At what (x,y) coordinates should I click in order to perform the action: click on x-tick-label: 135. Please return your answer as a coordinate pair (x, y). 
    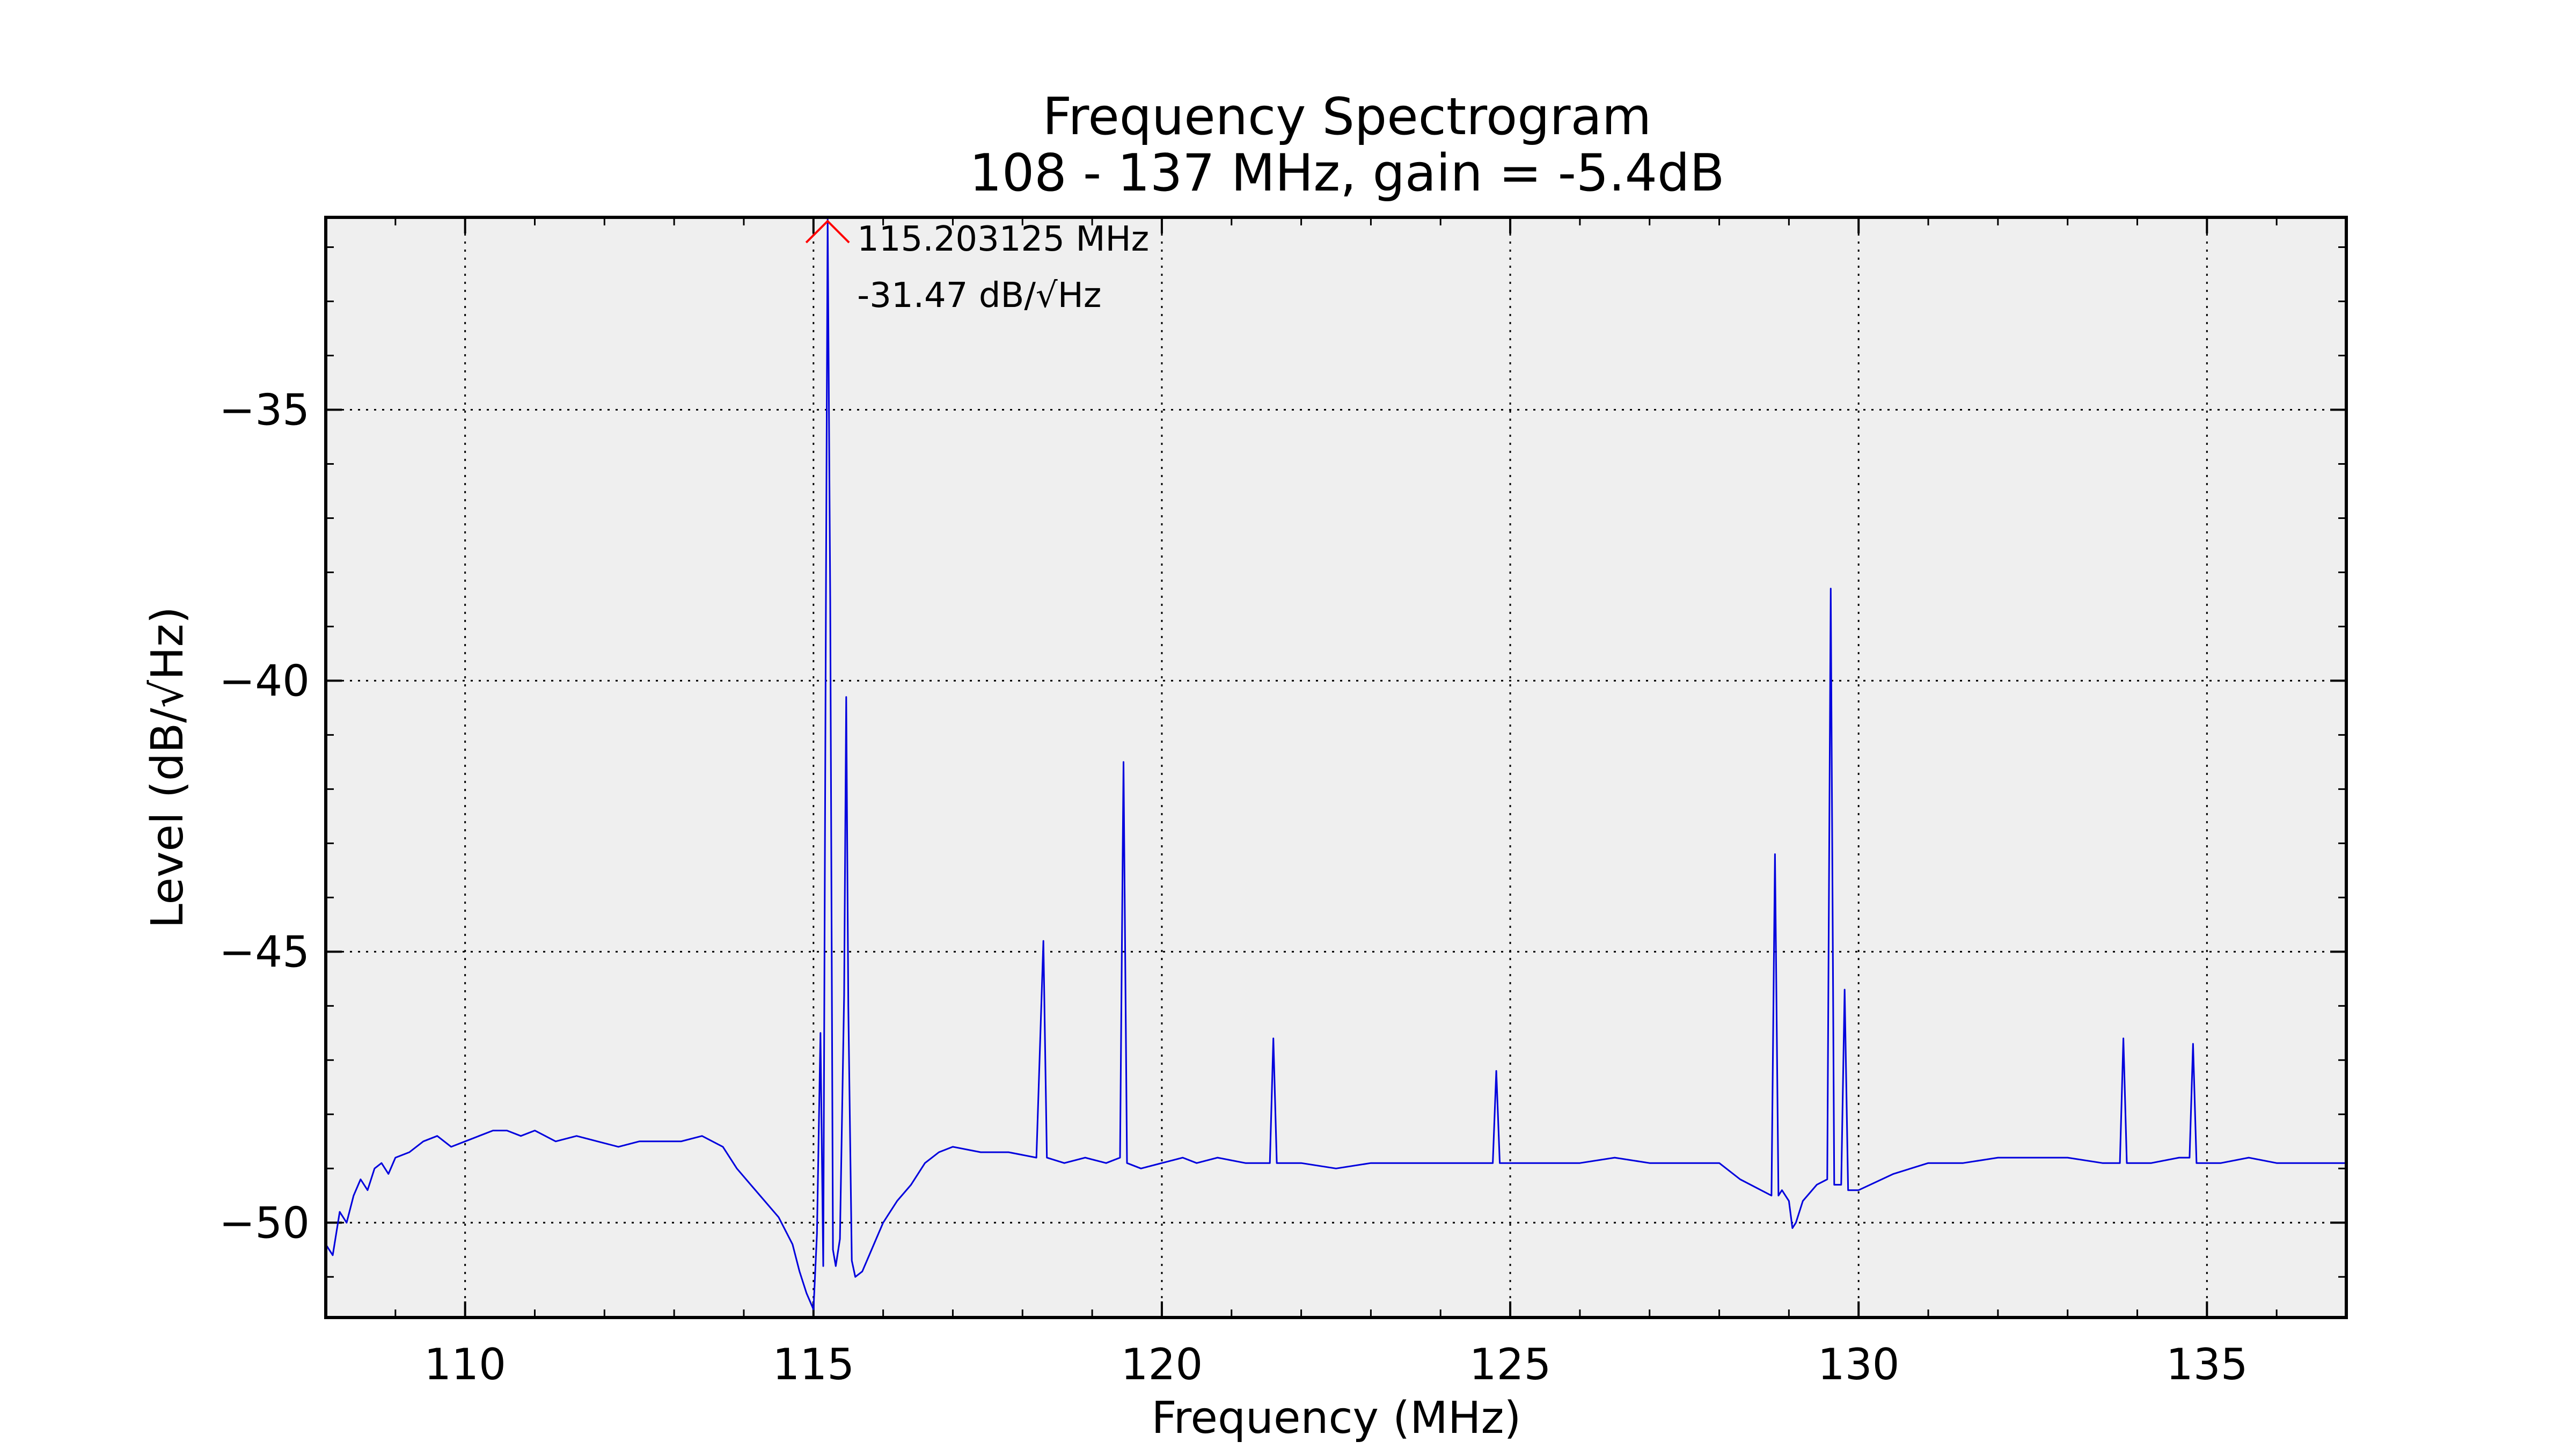
    Looking at the image, I should click on (2207, 1364).